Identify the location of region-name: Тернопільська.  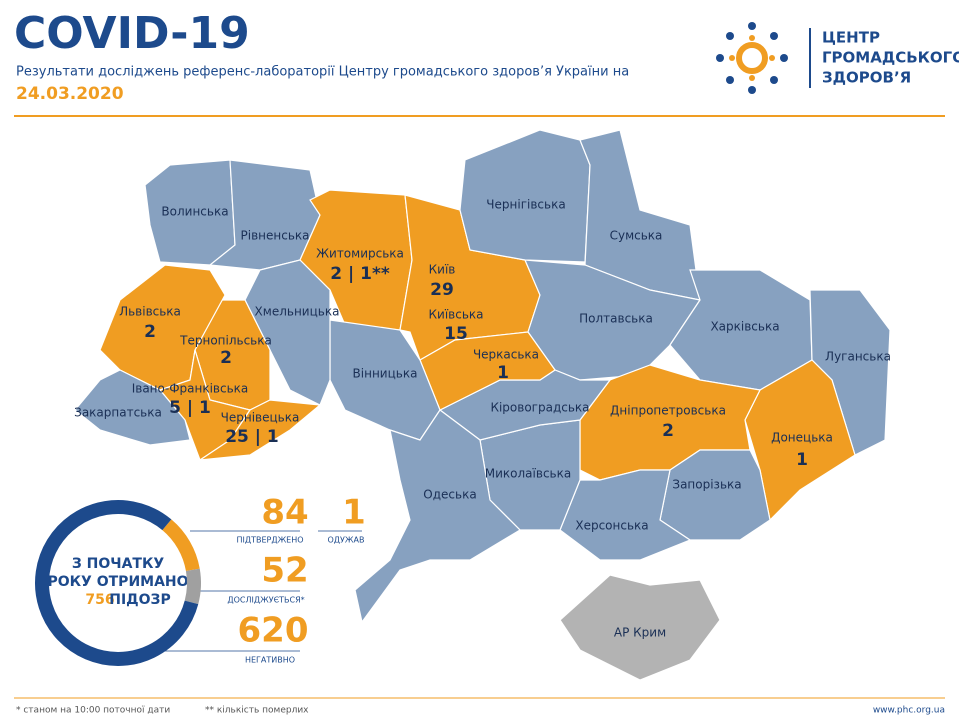
(225, 341).